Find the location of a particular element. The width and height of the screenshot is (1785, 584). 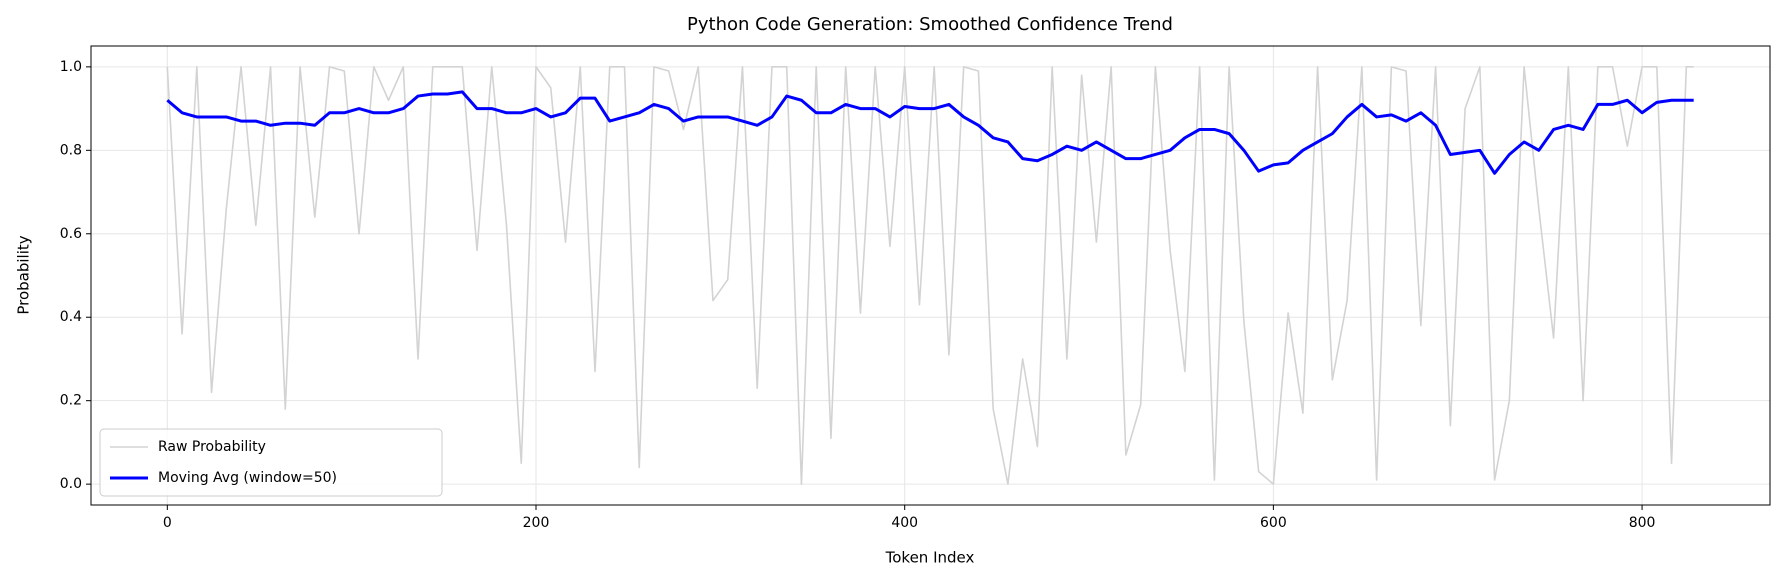

legend-label: Raw Probability is located at coordinates (212, 447).